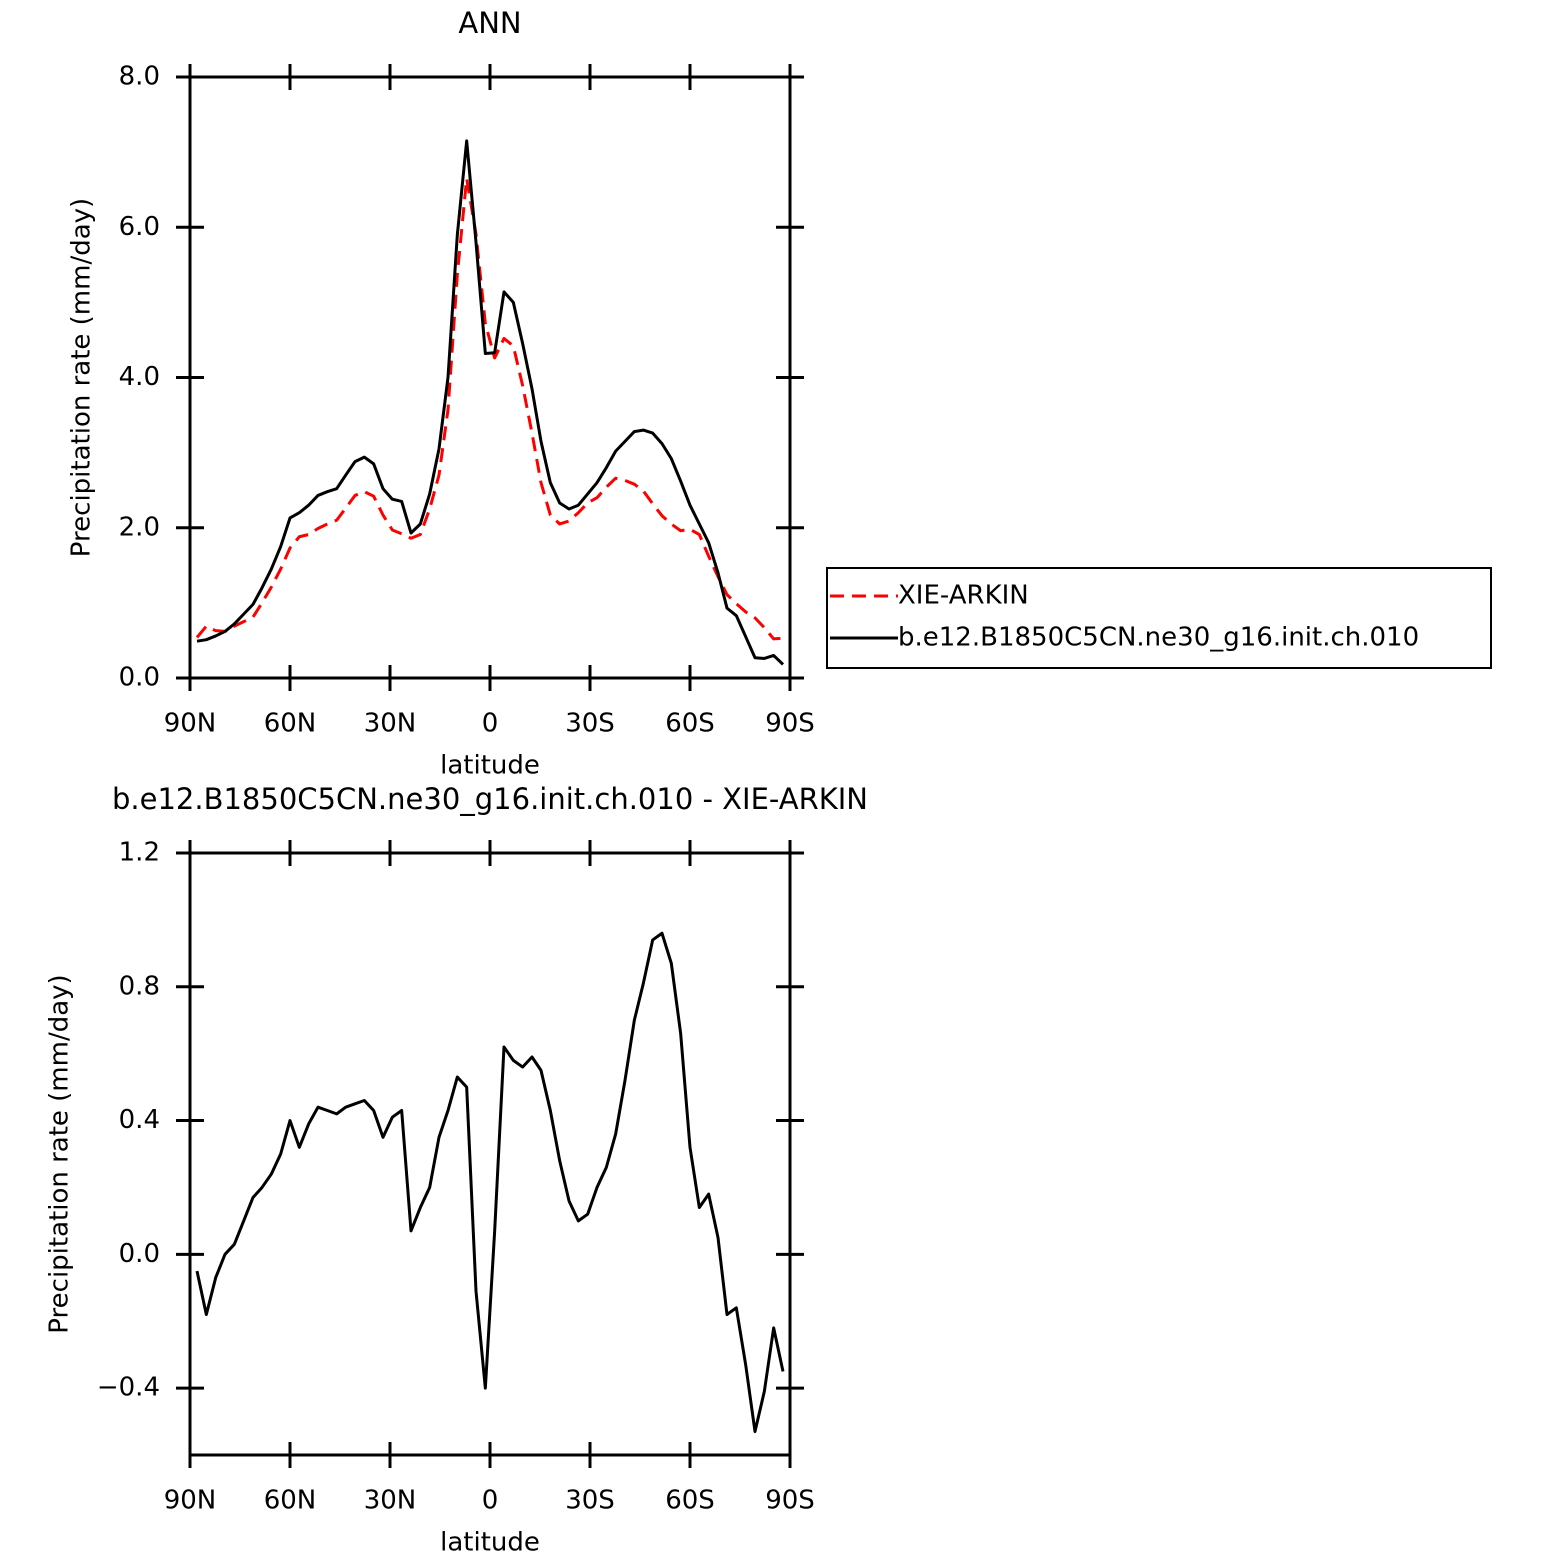  What do you see at coordinates (139, 377) in the screenshot?
I see `y-tick-label: 4.0` at bounding box center [139, 377].